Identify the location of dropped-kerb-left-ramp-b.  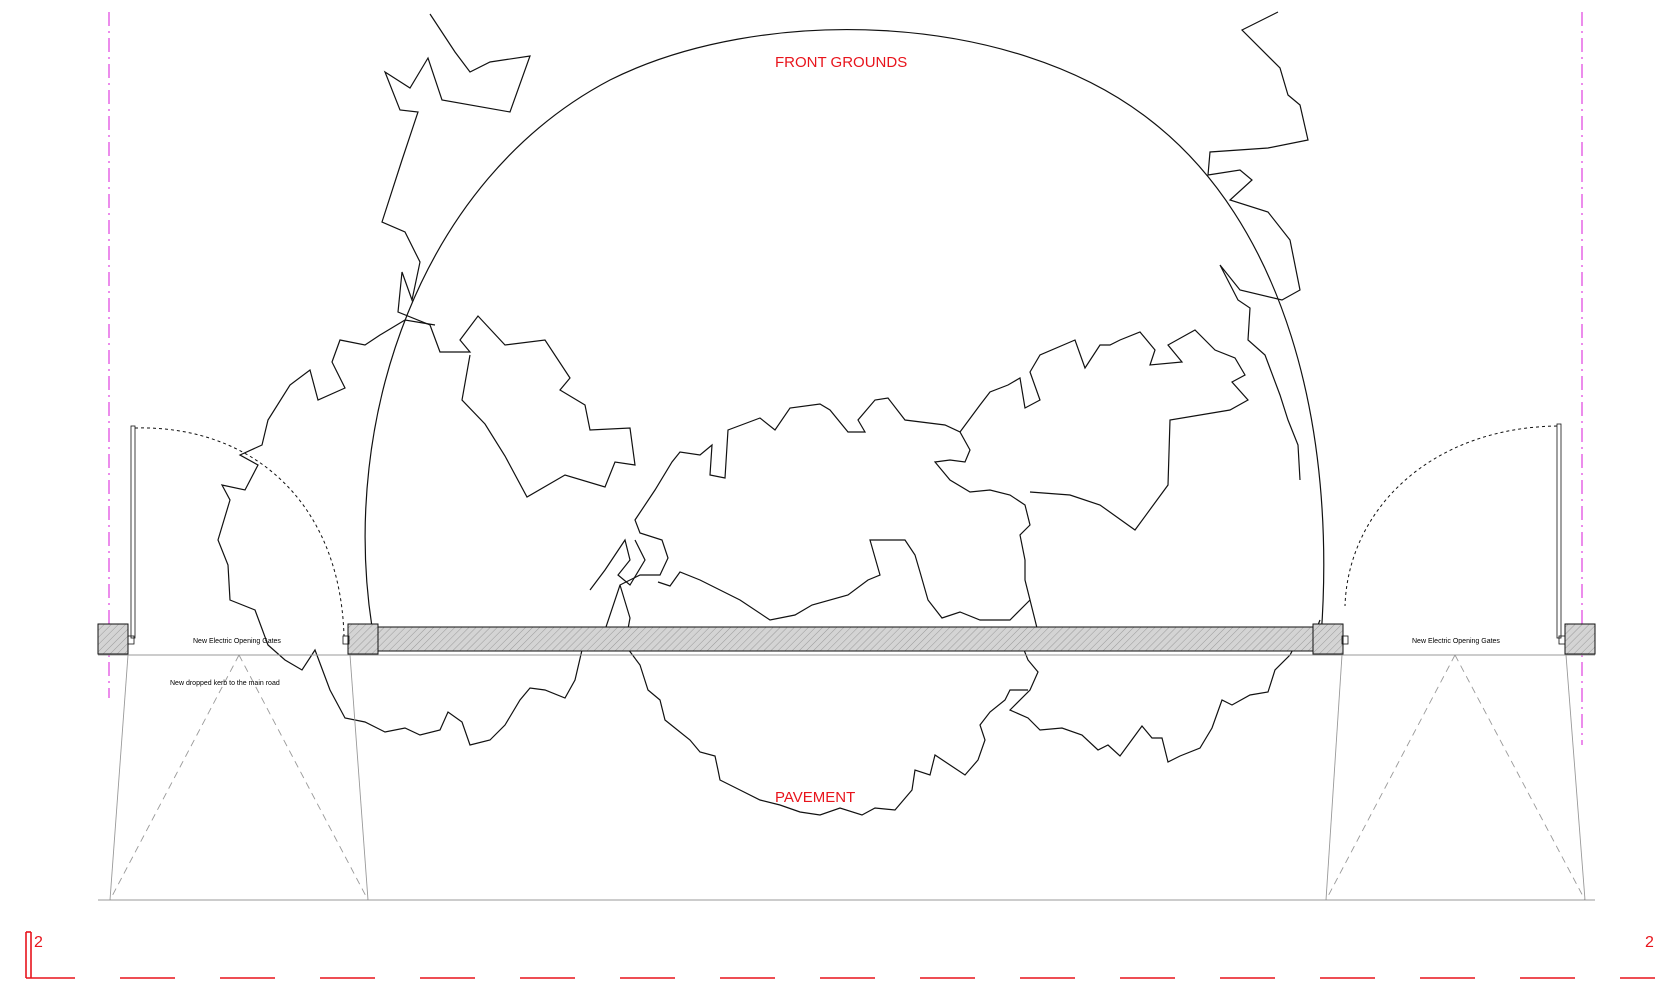
(303, 777).